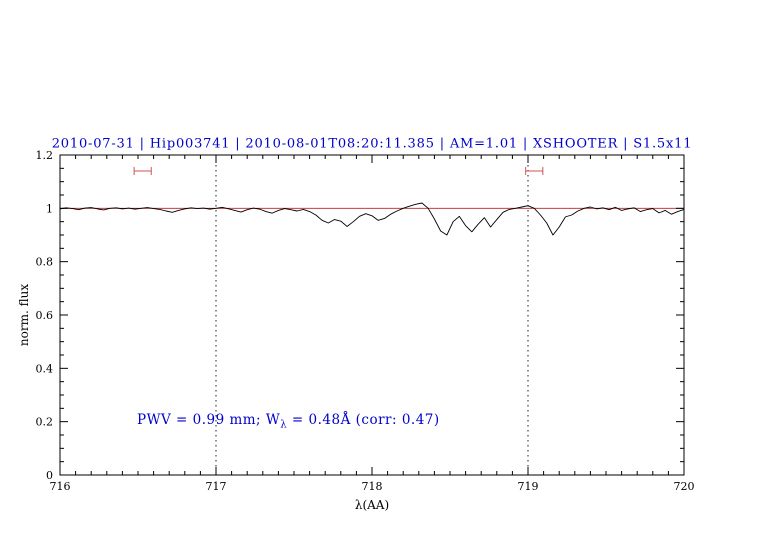 The height and width of the screenshot is (542, 782). What do you see at coordinates (528, 486) in the screenshot?
I see `x-tick-label: 719` at bounding box center [528, 486].